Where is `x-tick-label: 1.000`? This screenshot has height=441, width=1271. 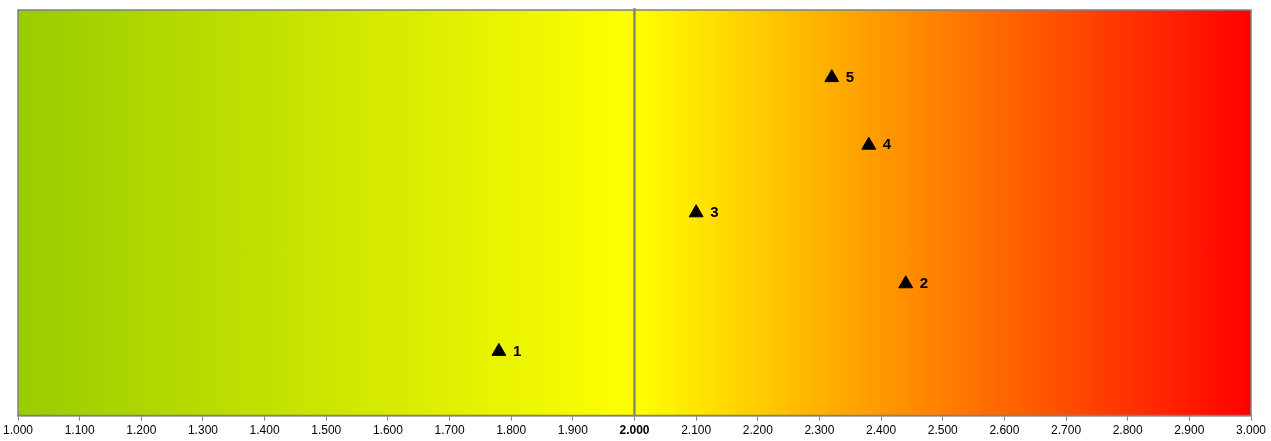 x-tick-label: 1.000 is located at coordinates (18, 430).